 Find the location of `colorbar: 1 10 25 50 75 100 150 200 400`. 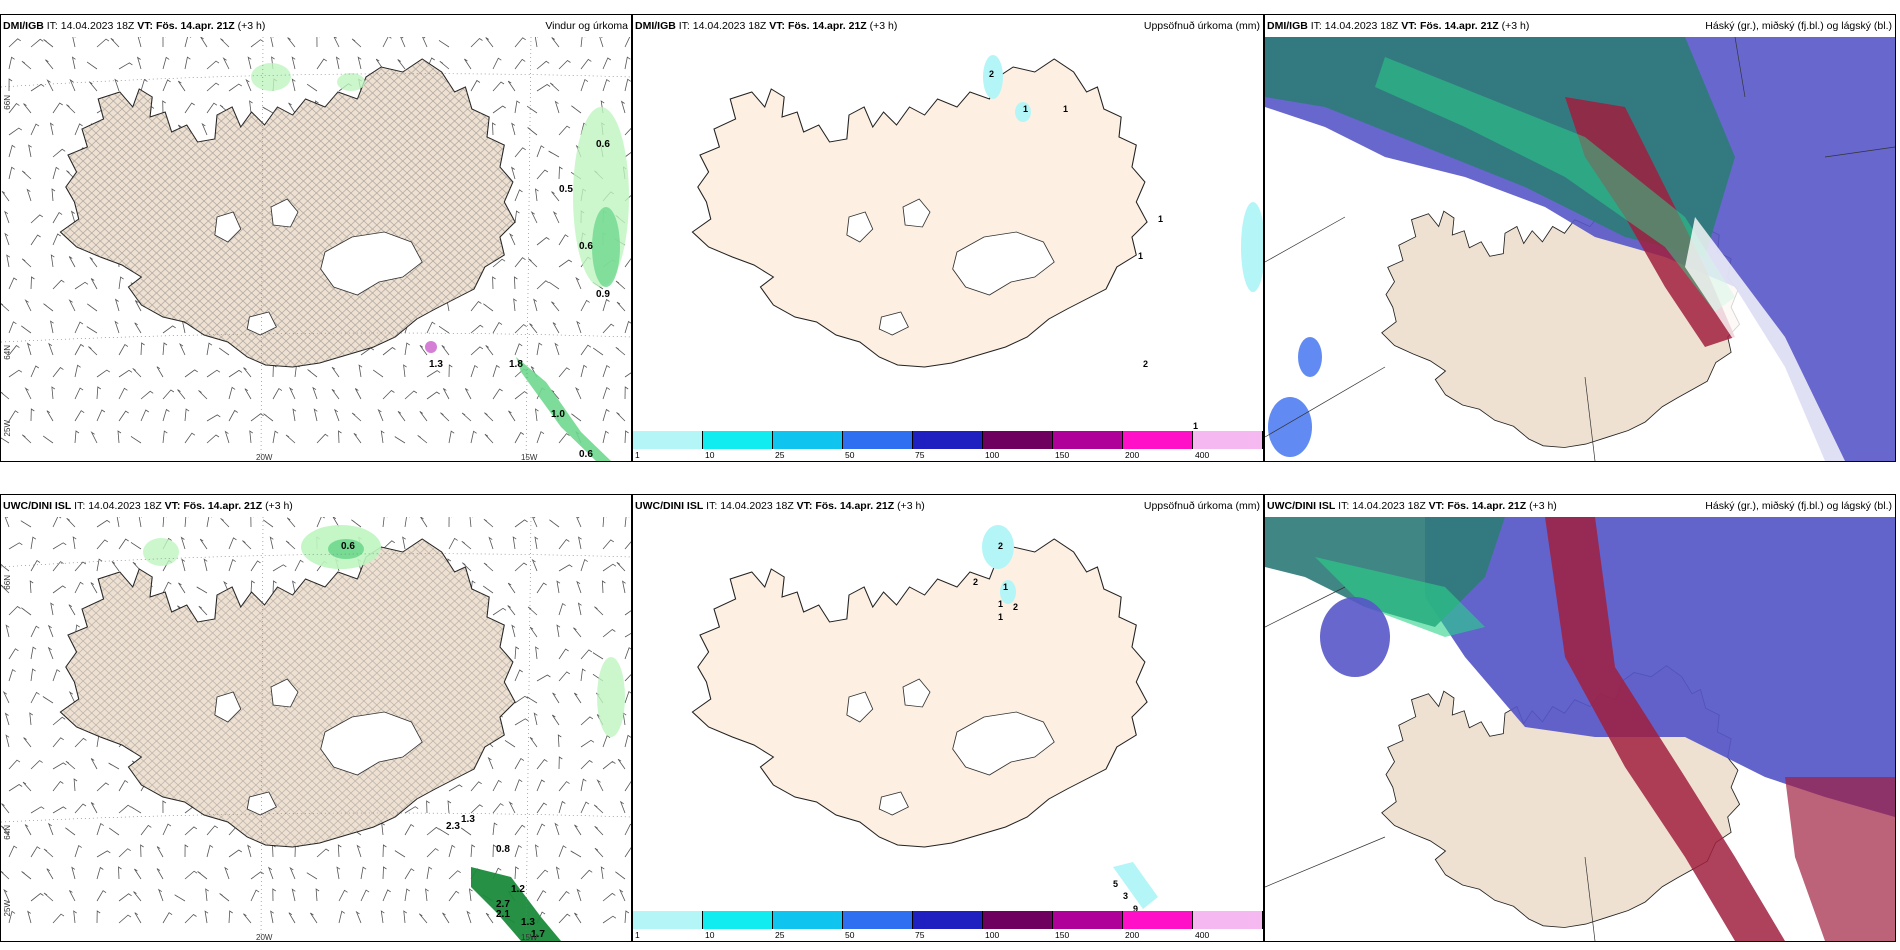

colorbar: 1 10 25 50 75 100 150 200 400 is located at coordinates (948, 926).